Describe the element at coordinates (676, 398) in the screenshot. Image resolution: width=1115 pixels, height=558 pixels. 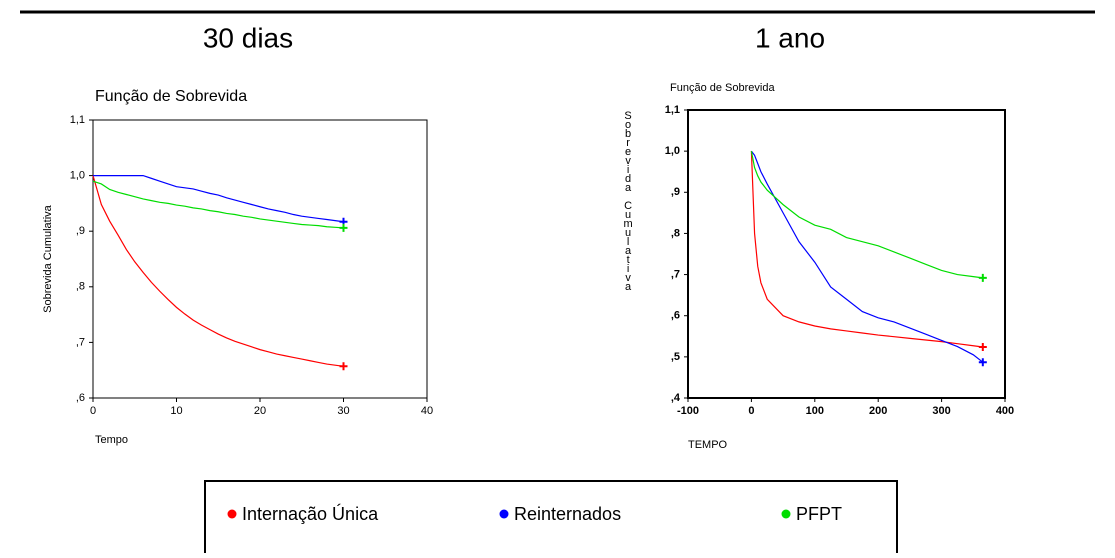
I see `y-tick-label: ,4` at that location.